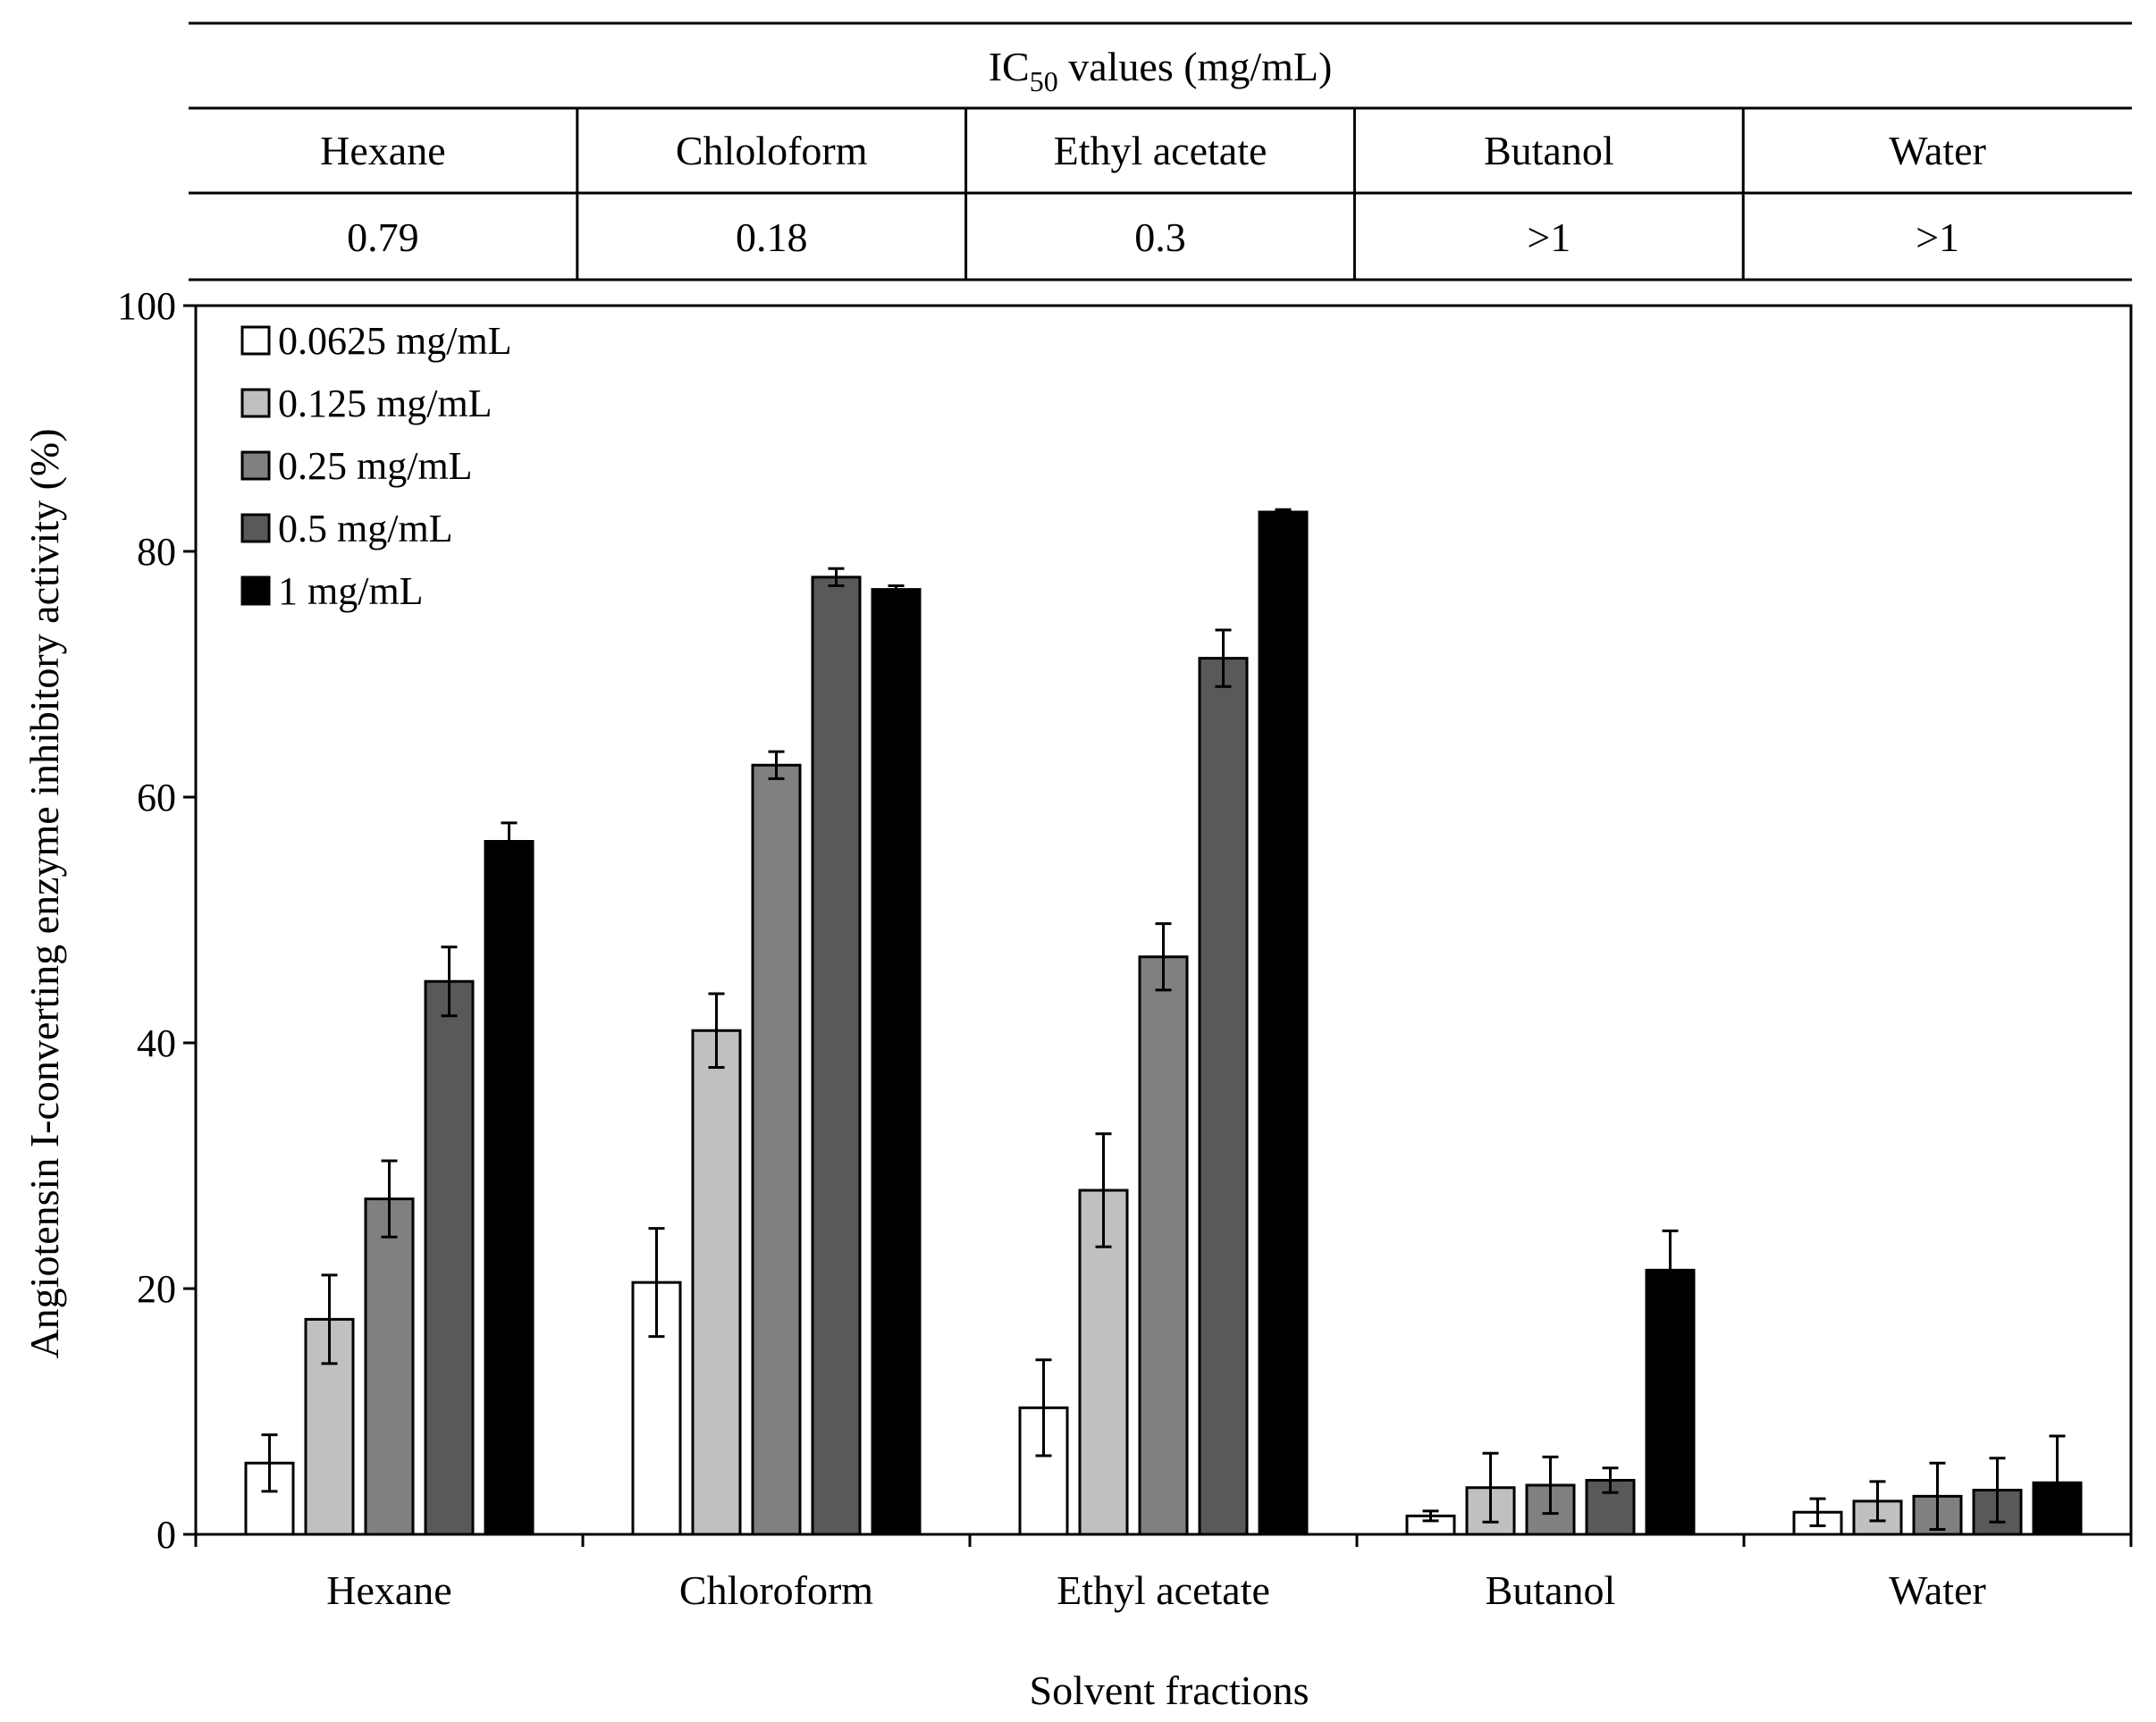 This screenshot has width=2156, height=1722. Describe the element at coordinates (388, 1590) in the screenshot. I see `x-tick-label: Hexane` at that location.